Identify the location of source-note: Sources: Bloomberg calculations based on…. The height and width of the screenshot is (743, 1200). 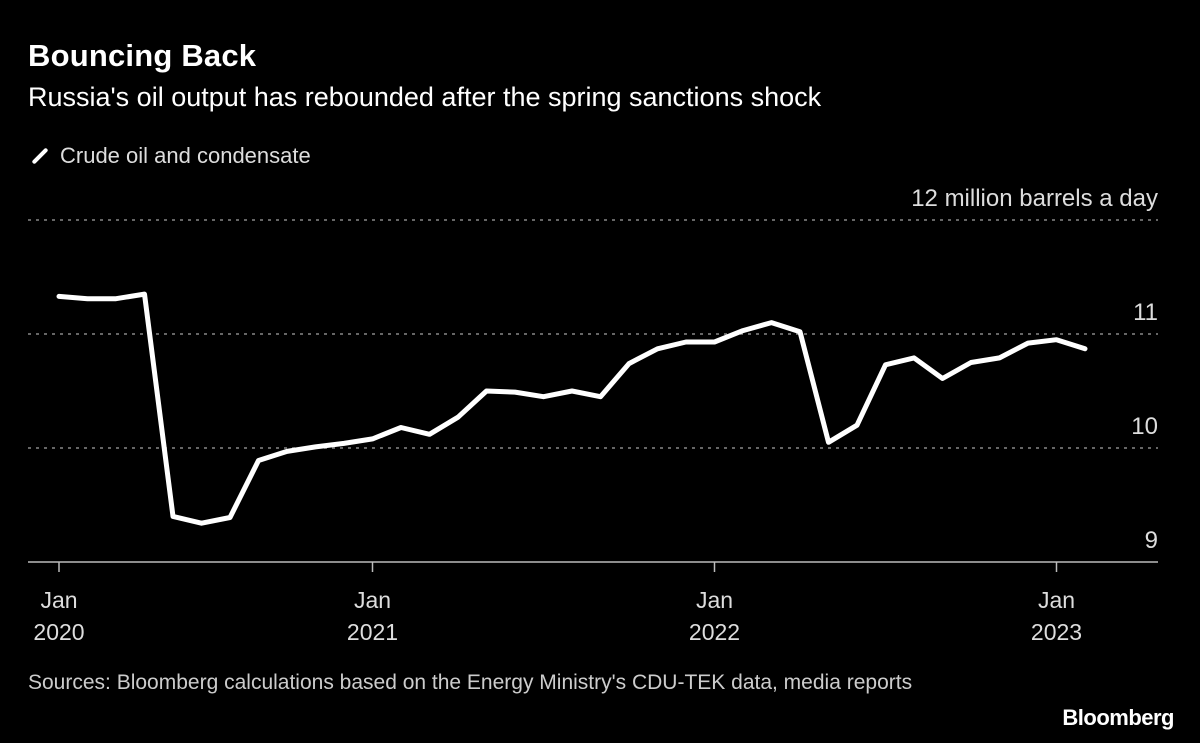
(470, 682).